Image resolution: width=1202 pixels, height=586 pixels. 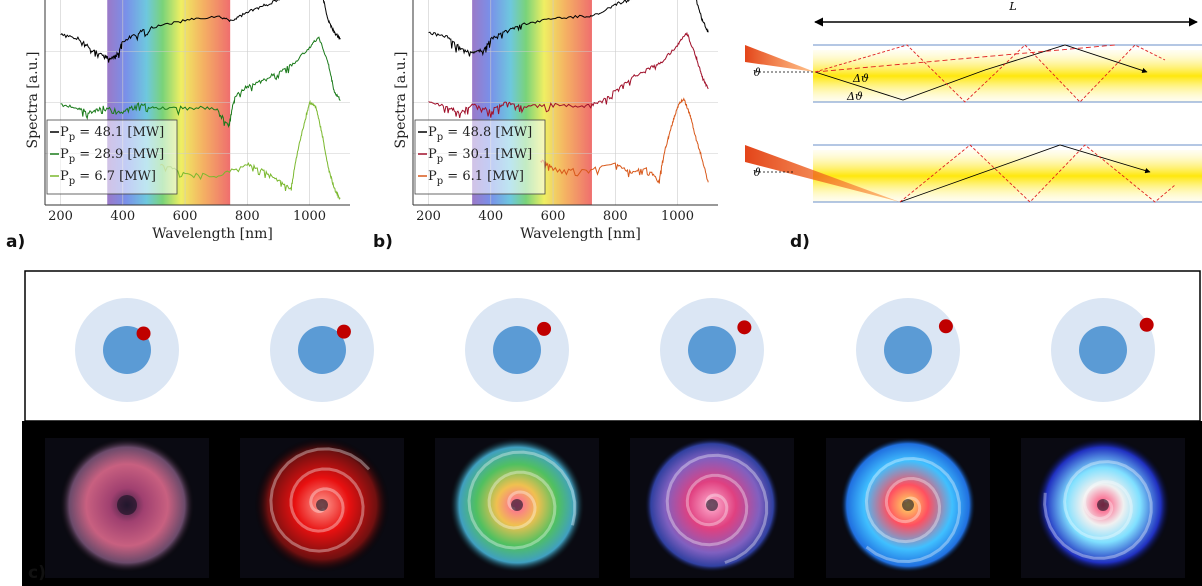 I want to click on legend-entry: Pp = 6.7 [MW], so click(x=108, y=178).